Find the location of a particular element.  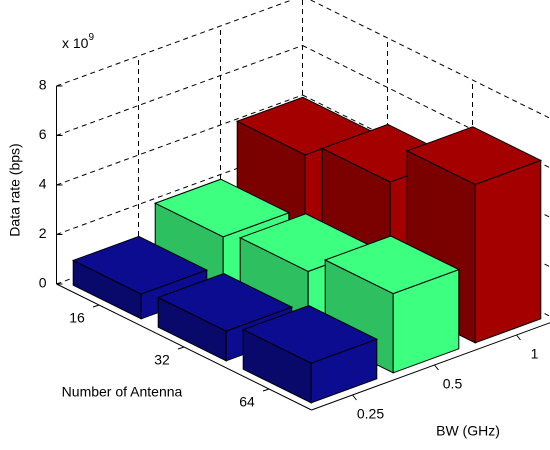

bar-front is located at coordinates (508, 251).